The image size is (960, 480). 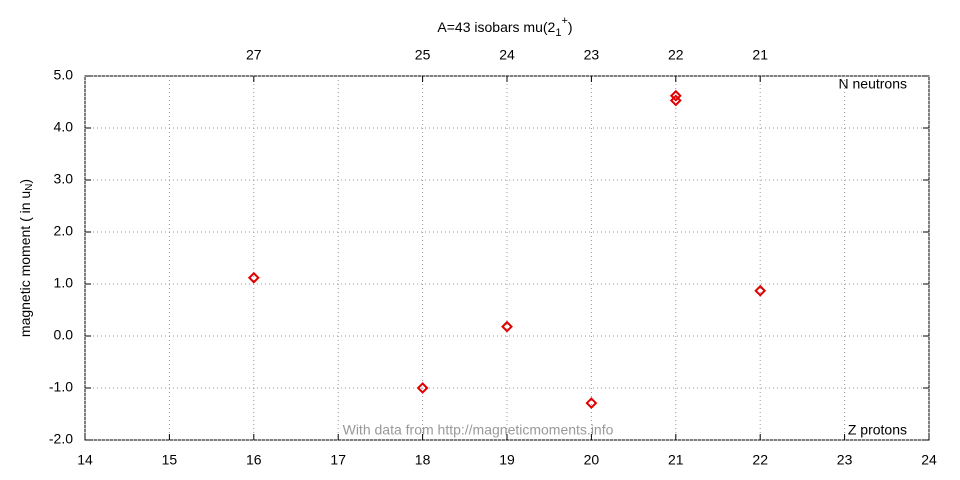 I want to click on title-main: A=43 isobars mu(2, so click(x=496, y=27).